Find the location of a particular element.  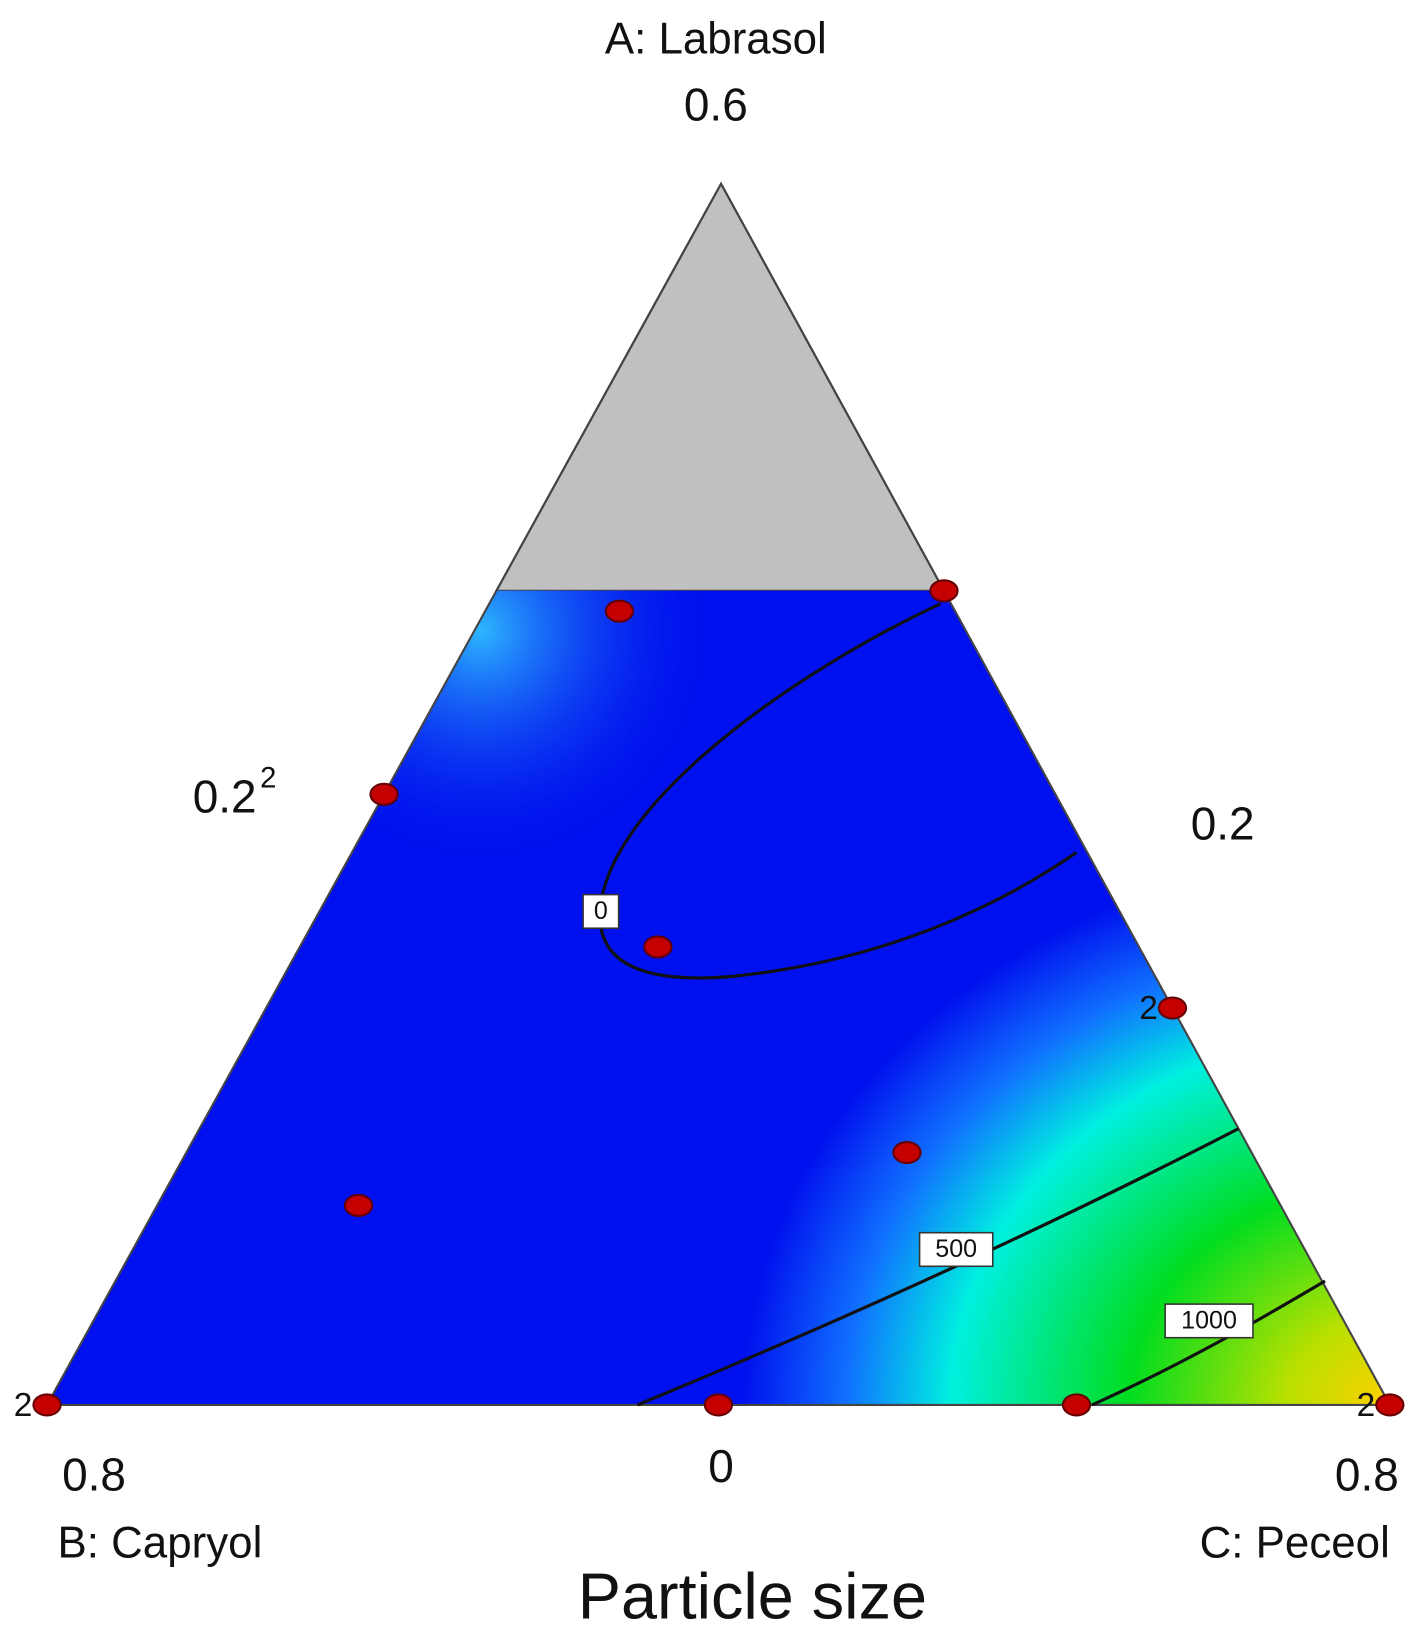

contour-label: 500 is located at coordinates (956, 1249).